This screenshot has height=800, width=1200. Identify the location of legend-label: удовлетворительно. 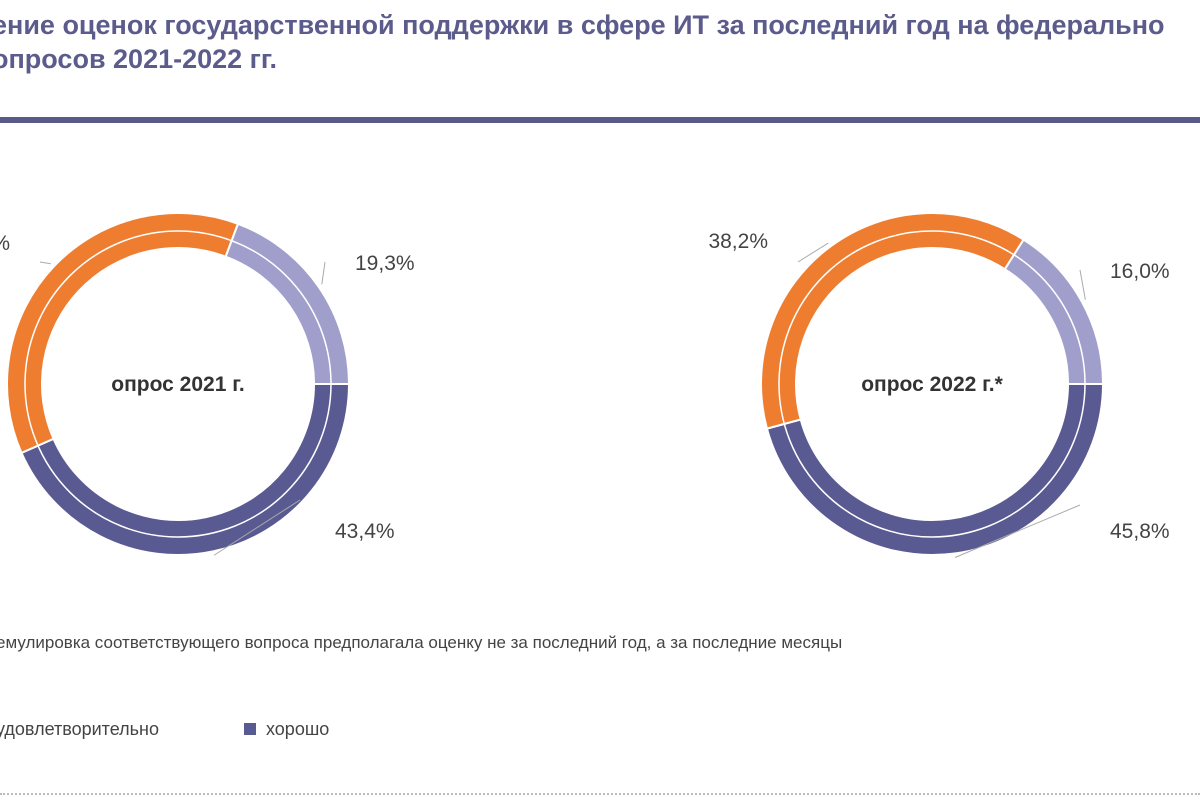
(79, 729).